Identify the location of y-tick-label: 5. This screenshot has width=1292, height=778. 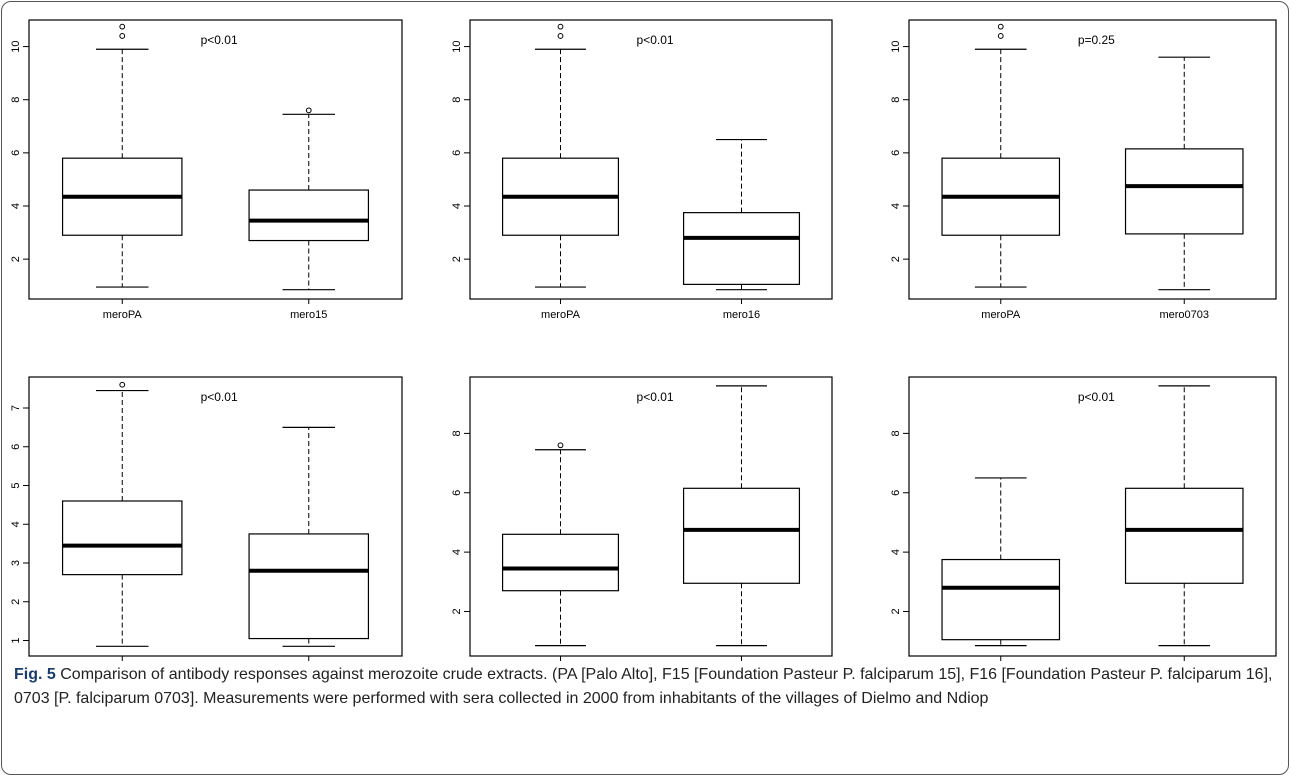
(16, 485).